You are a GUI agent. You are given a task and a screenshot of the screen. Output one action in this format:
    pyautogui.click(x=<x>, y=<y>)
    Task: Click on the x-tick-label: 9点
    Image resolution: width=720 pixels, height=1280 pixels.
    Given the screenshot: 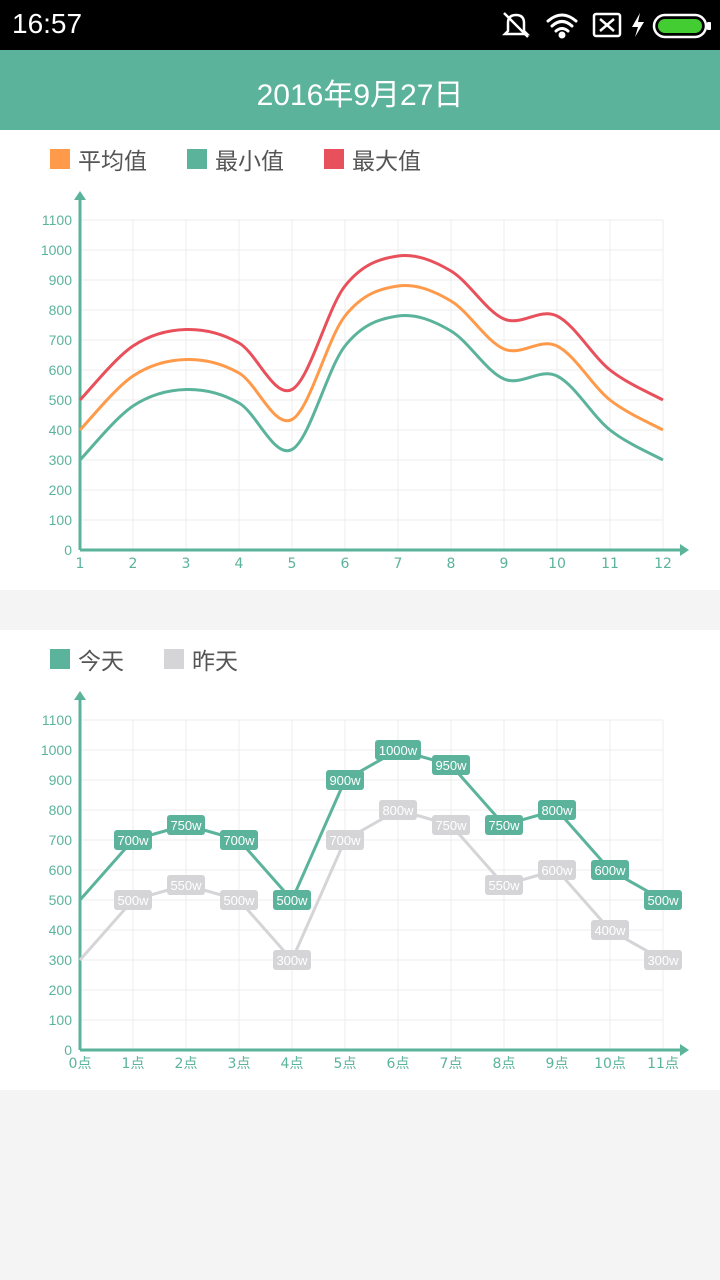 What is the action you would take?
    pyautogui.click(x=557, y=1064)
    